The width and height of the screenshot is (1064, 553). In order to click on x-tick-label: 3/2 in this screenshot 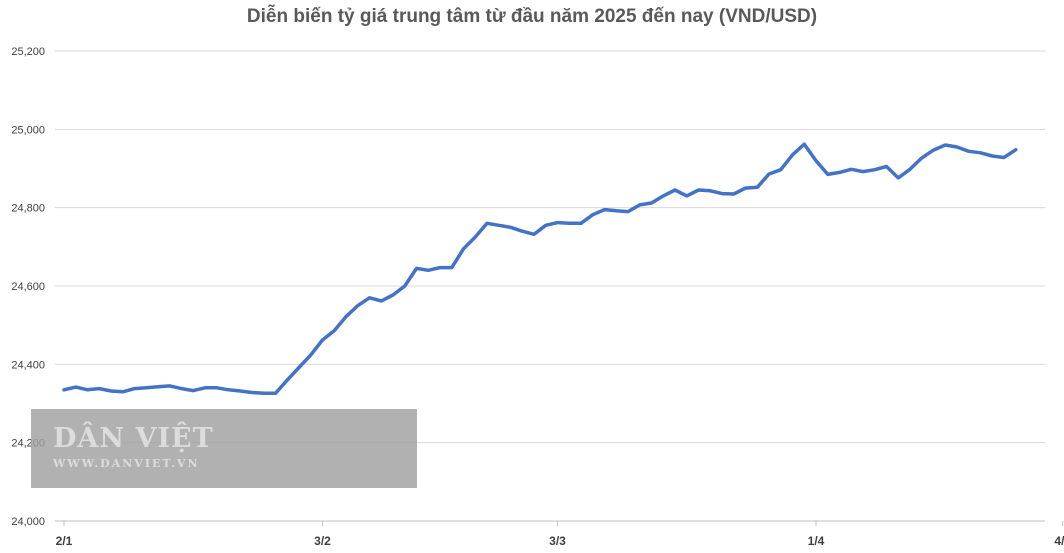, I will do `click(322, 541)`.